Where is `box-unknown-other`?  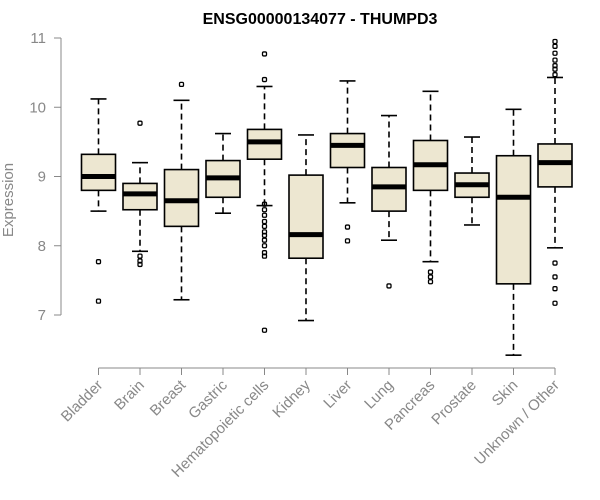
box-unknown-other is located at coordinates (555, 172).